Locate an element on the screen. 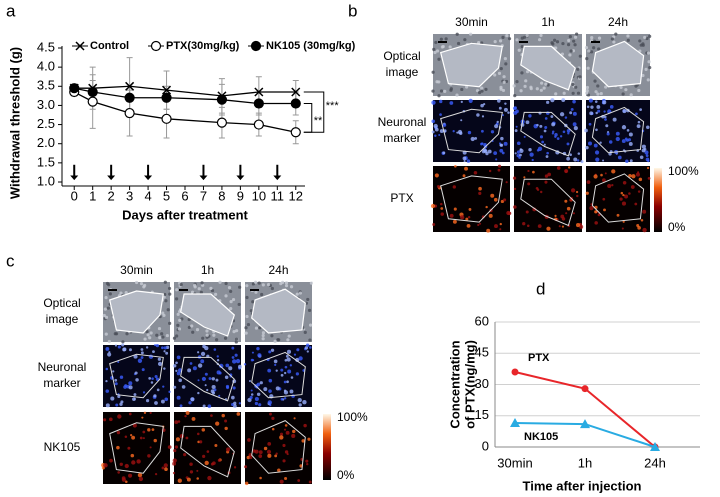  row-label: marker is located at coordinates (401, 138).